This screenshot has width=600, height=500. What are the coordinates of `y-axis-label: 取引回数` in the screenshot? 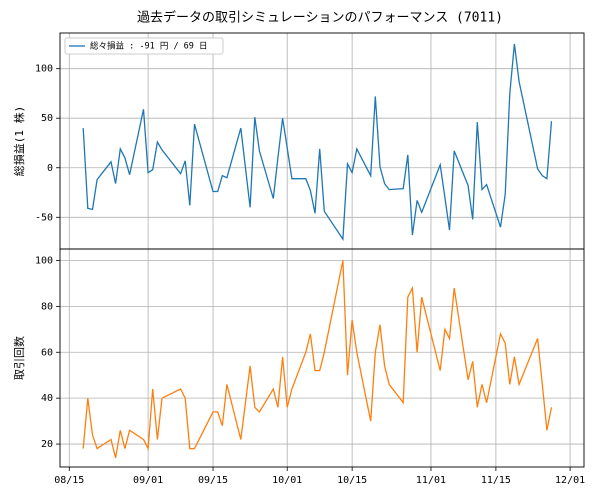 It's located at (19, 358).